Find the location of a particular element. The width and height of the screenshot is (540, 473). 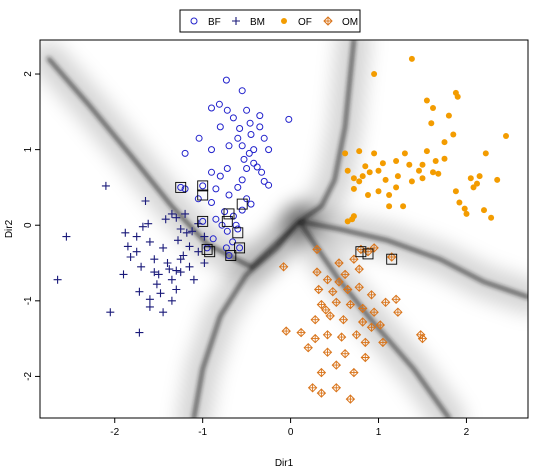

y-tick-label-2: 0 is located at coordinates (28, 225).